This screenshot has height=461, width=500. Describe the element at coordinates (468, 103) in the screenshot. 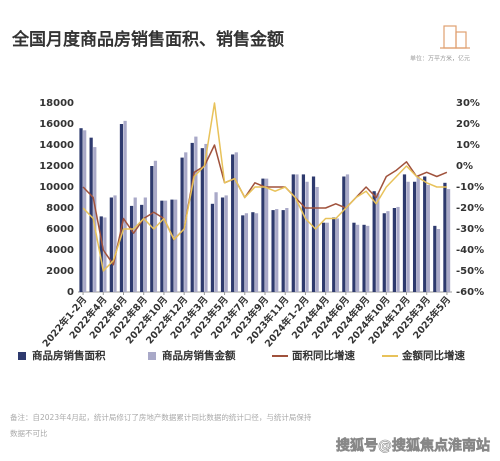

I see `y2-tick-label: 30%` at that location.